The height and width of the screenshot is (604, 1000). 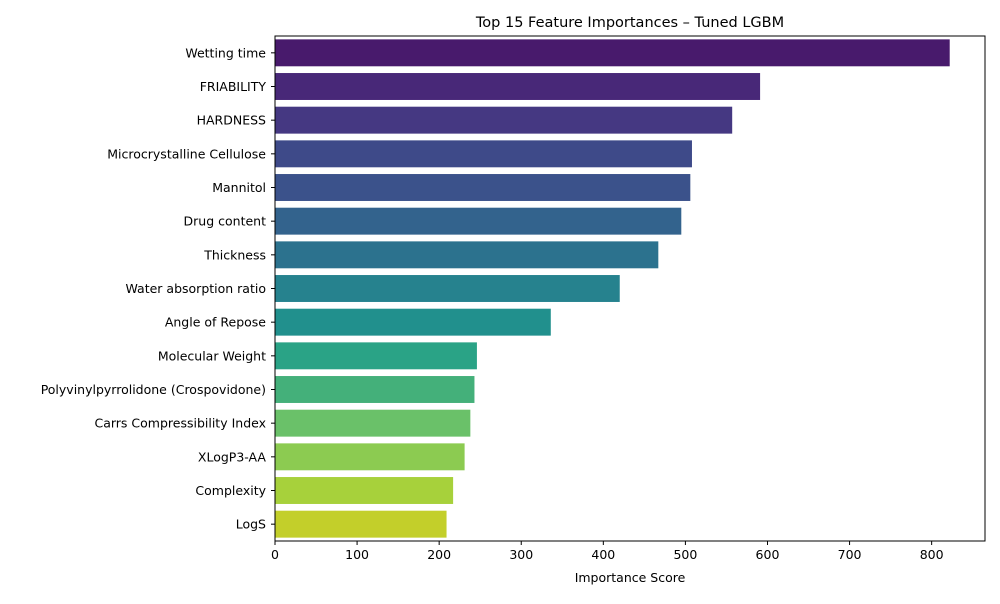 What do you see at coordinates (180, 423) in the screenshot?
I see `y-tick-label: Carrs Compressibility Index` at bounding box center [180, 423].